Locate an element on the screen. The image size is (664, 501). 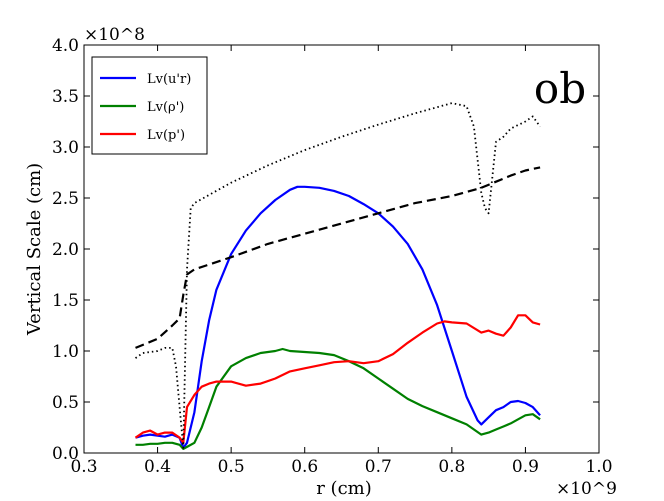
y-tick-label: 3.5 is located at coordinates (65, 97).